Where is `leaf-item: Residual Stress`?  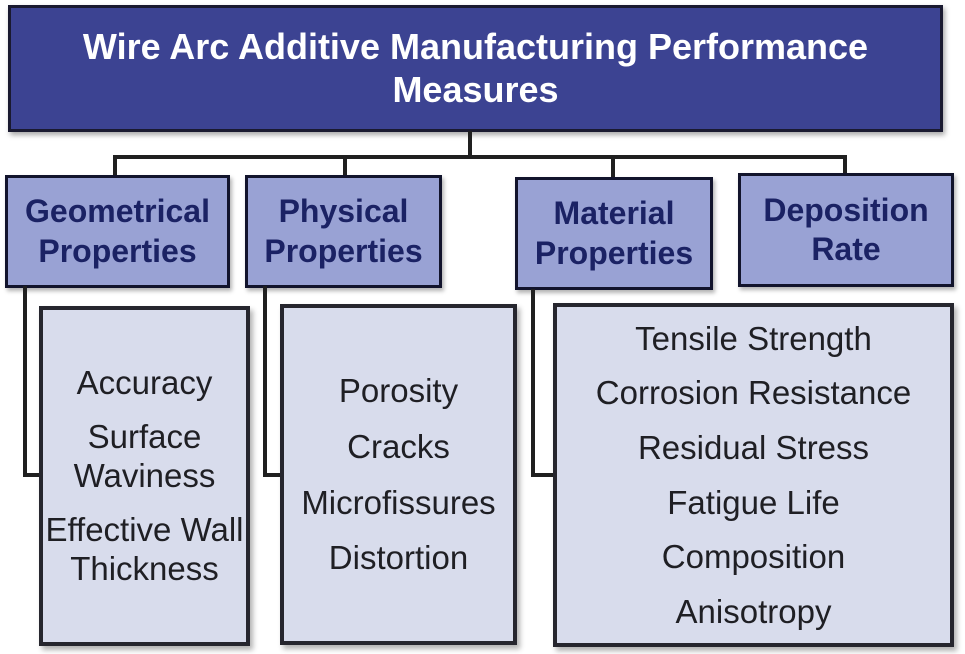
leaf-item: Residual Stress is located at coordinates (753, 447).